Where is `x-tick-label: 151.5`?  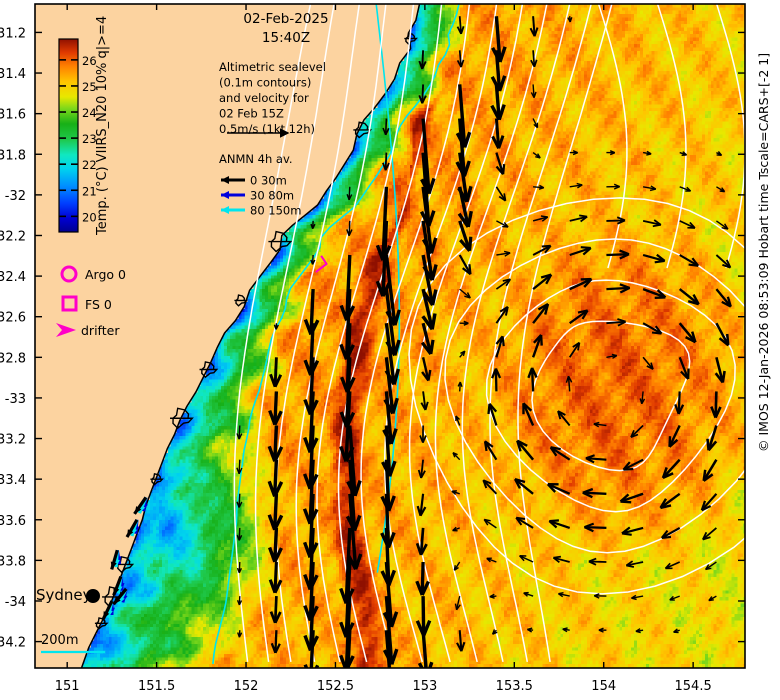 x-tick-label: 151.5 is located at coordinates (156, 686).